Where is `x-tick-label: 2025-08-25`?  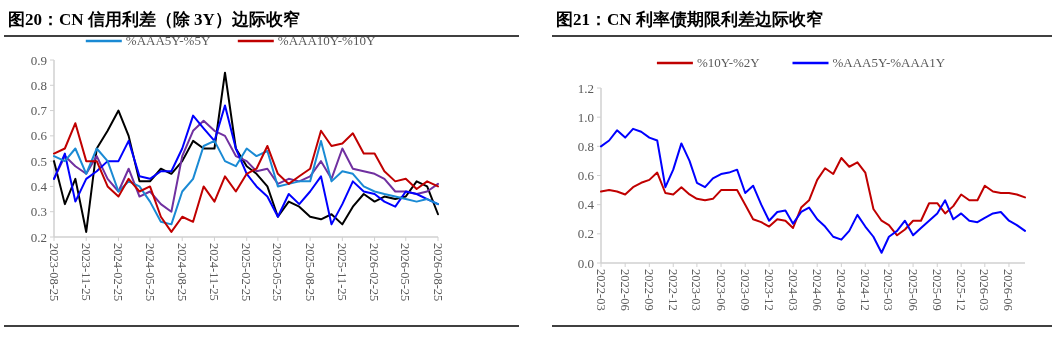
x-tick-label: 2025-08-25 is located at coordinates (309, 272).